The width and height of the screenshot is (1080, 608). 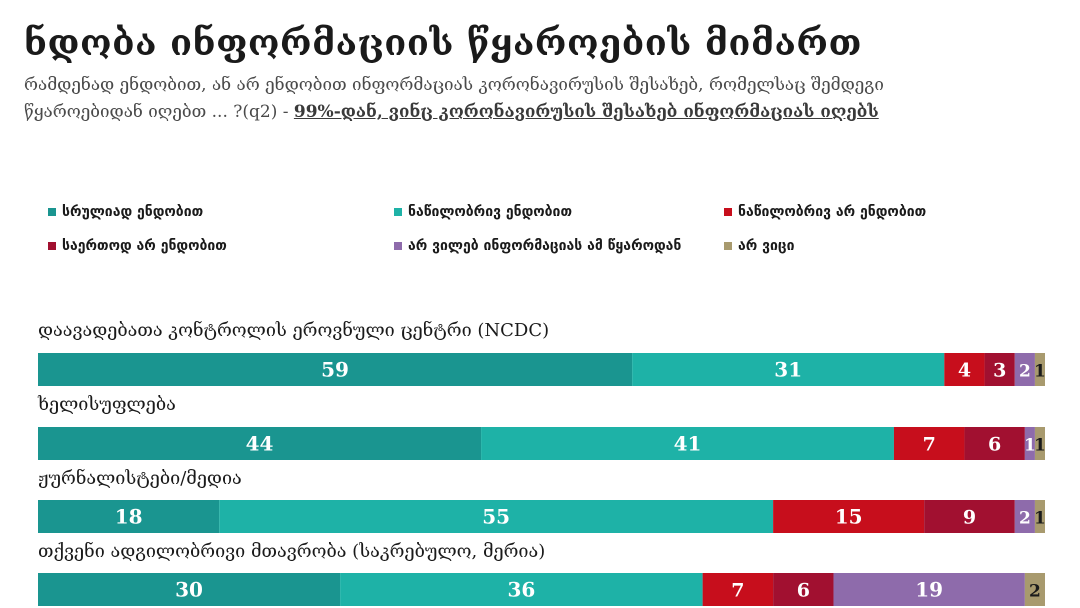 What do you see at coordinates (443, 43) in the screenshot?
I see `chart-title: ნდობა ინფორმაციის წყაროების მიმართ` at bounding box center [443, 43].